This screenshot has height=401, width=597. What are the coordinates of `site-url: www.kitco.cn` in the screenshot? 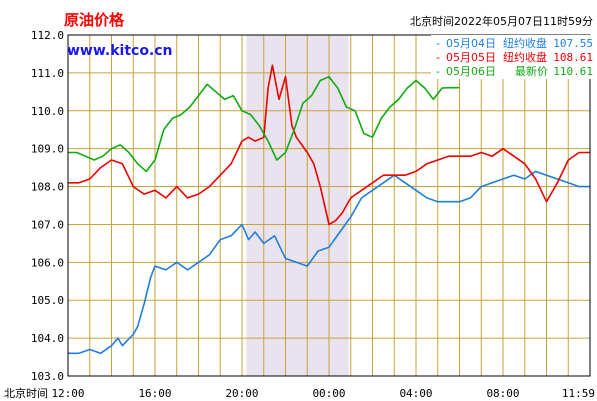 It's located at (120, 51).